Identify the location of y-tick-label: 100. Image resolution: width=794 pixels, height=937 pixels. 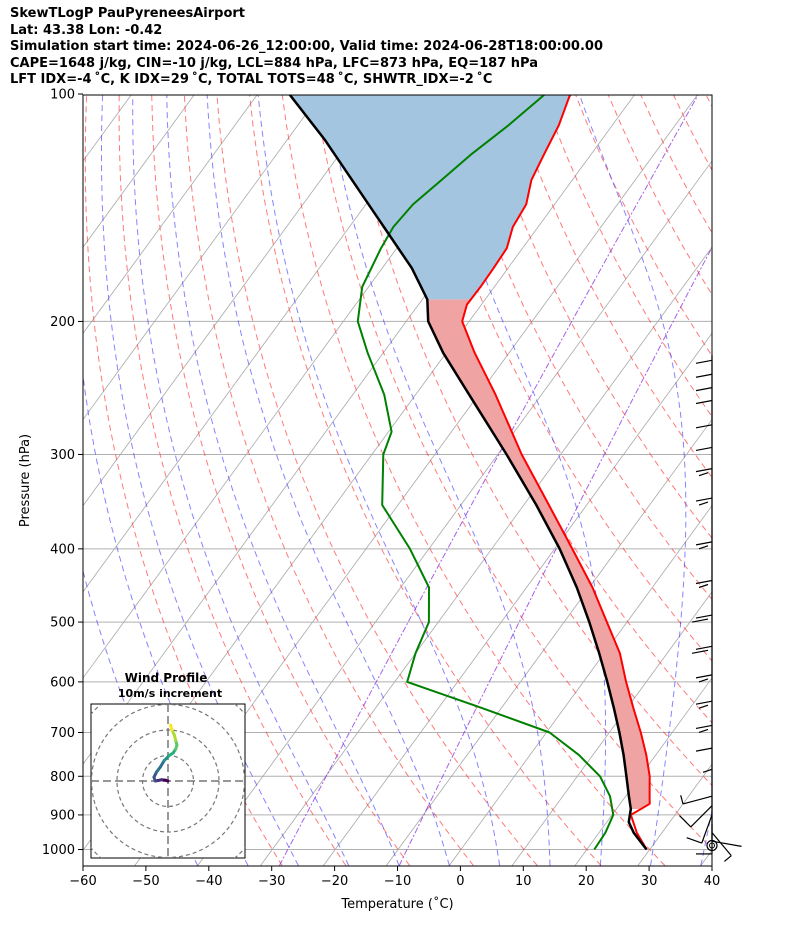
(62, 95).